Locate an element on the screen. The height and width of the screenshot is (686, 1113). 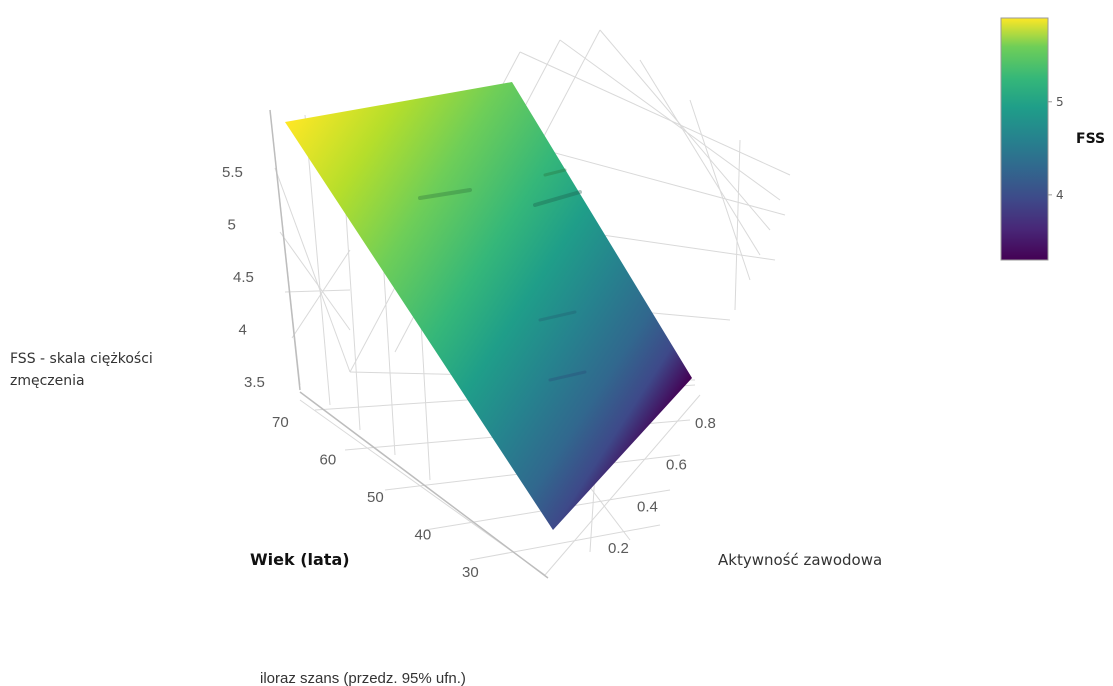
z-tick-label: 5.5 is located at coordinates (232, 172).